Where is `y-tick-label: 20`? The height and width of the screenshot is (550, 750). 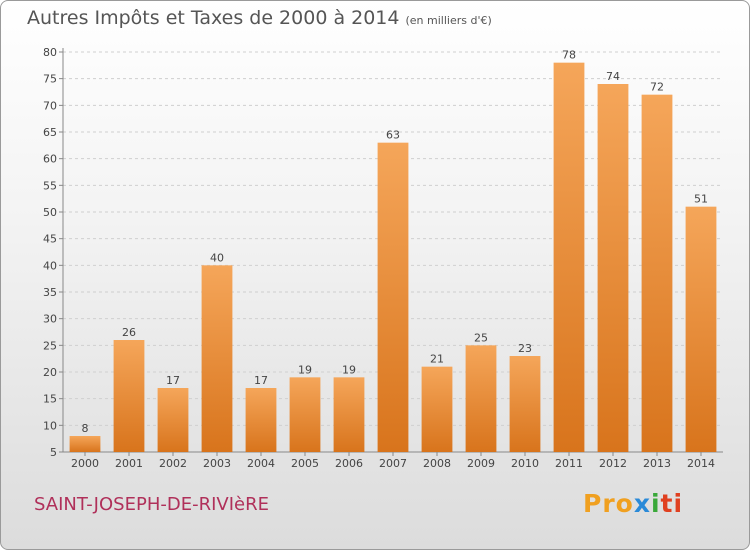 y-tick-label: 20 is located at coordinates (50, 372).